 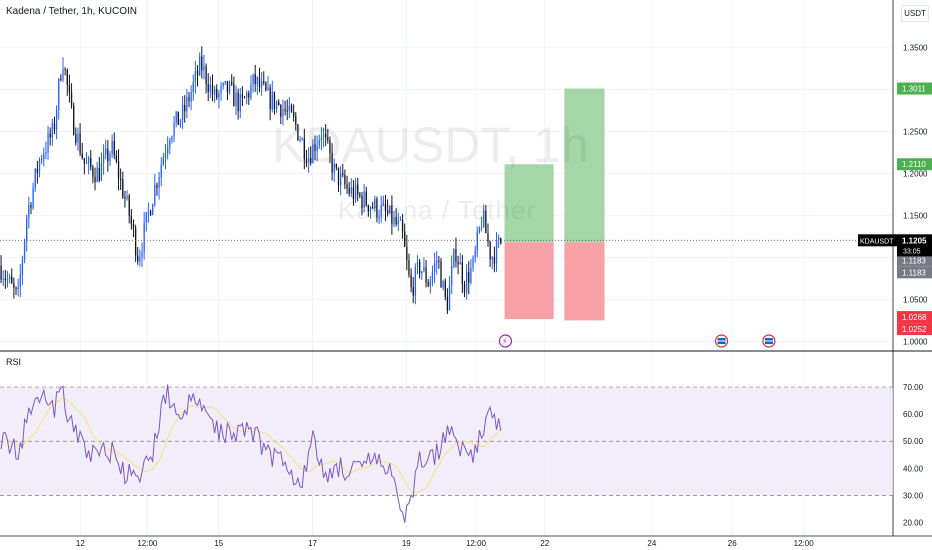 I want to click on rsi-tick-label: 40.00, so click(x=913, y=468).